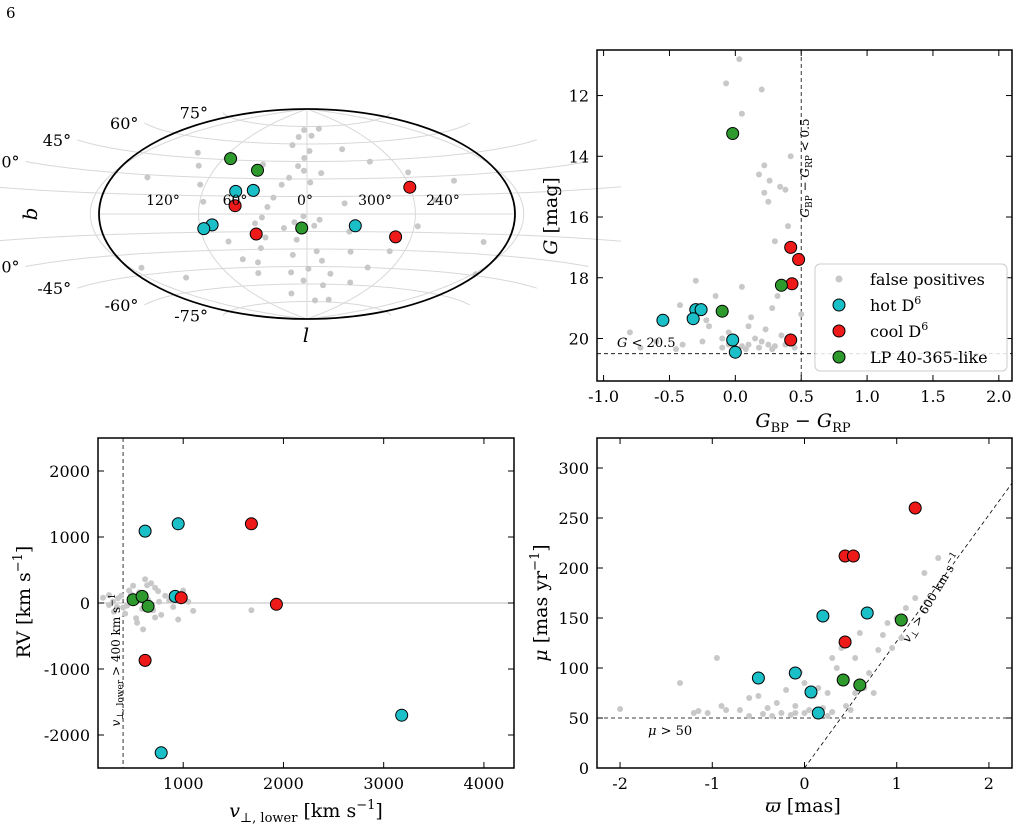 Image resolution: width=1020 pixels, height=829 pixels. I want to click on pm-thresholds, so click(805, 625).